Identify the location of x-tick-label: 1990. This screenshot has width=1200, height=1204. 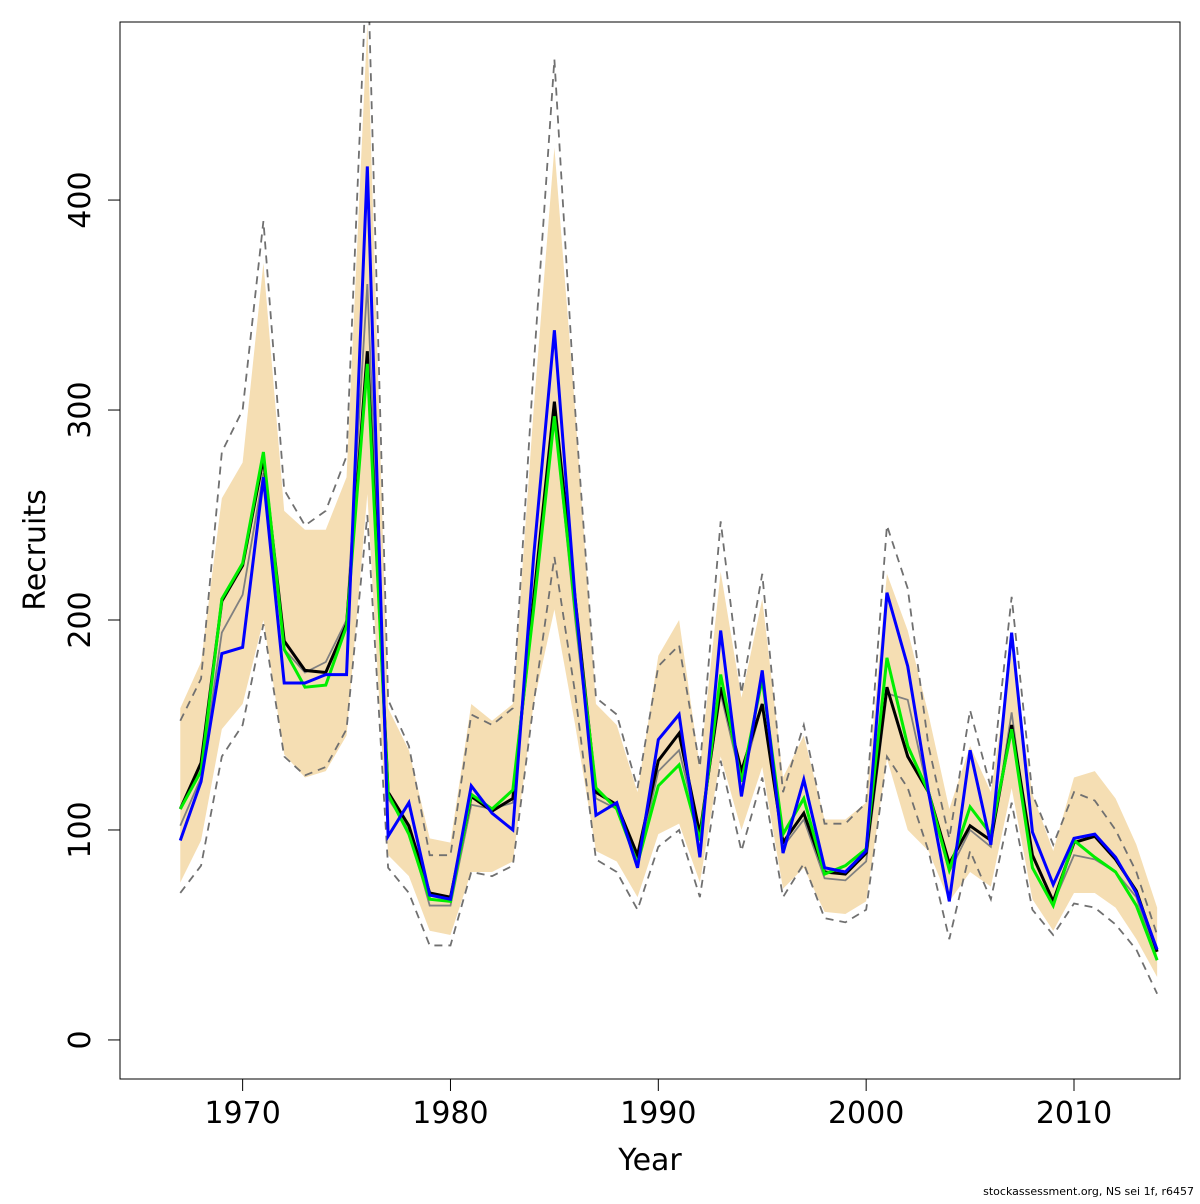
(658, 1113).